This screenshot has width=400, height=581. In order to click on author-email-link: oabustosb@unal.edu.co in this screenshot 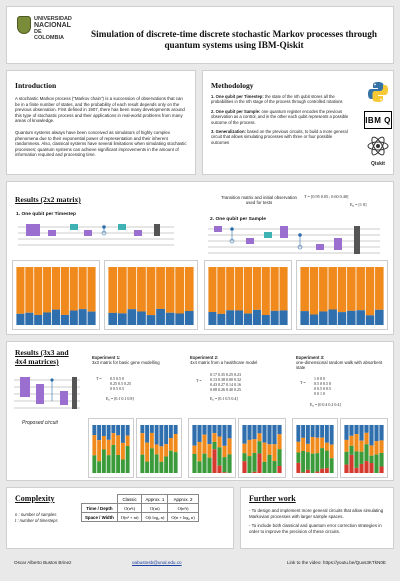, I will do `click(157, 562)`.